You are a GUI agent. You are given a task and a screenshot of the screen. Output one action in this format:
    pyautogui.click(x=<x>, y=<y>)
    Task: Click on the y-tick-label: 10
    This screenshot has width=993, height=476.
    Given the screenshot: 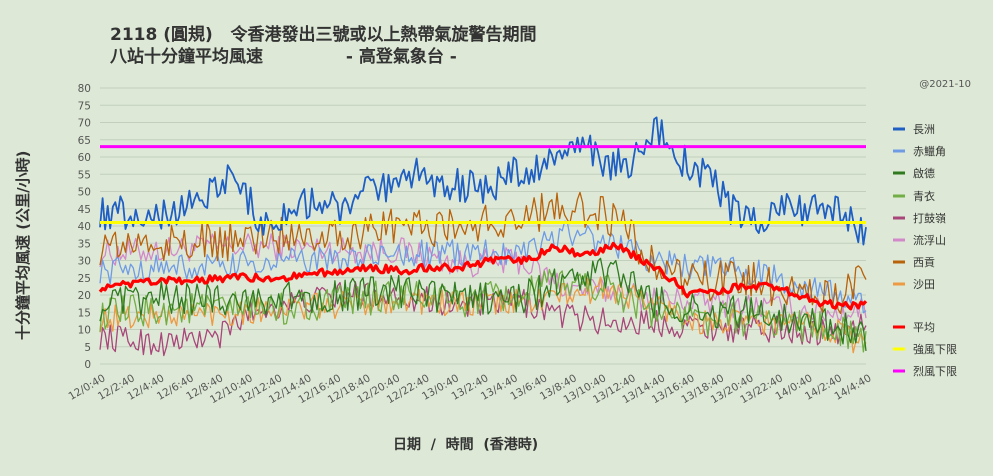 What is the action you would take?
    pyautogui.click(x=84, y=331)
    